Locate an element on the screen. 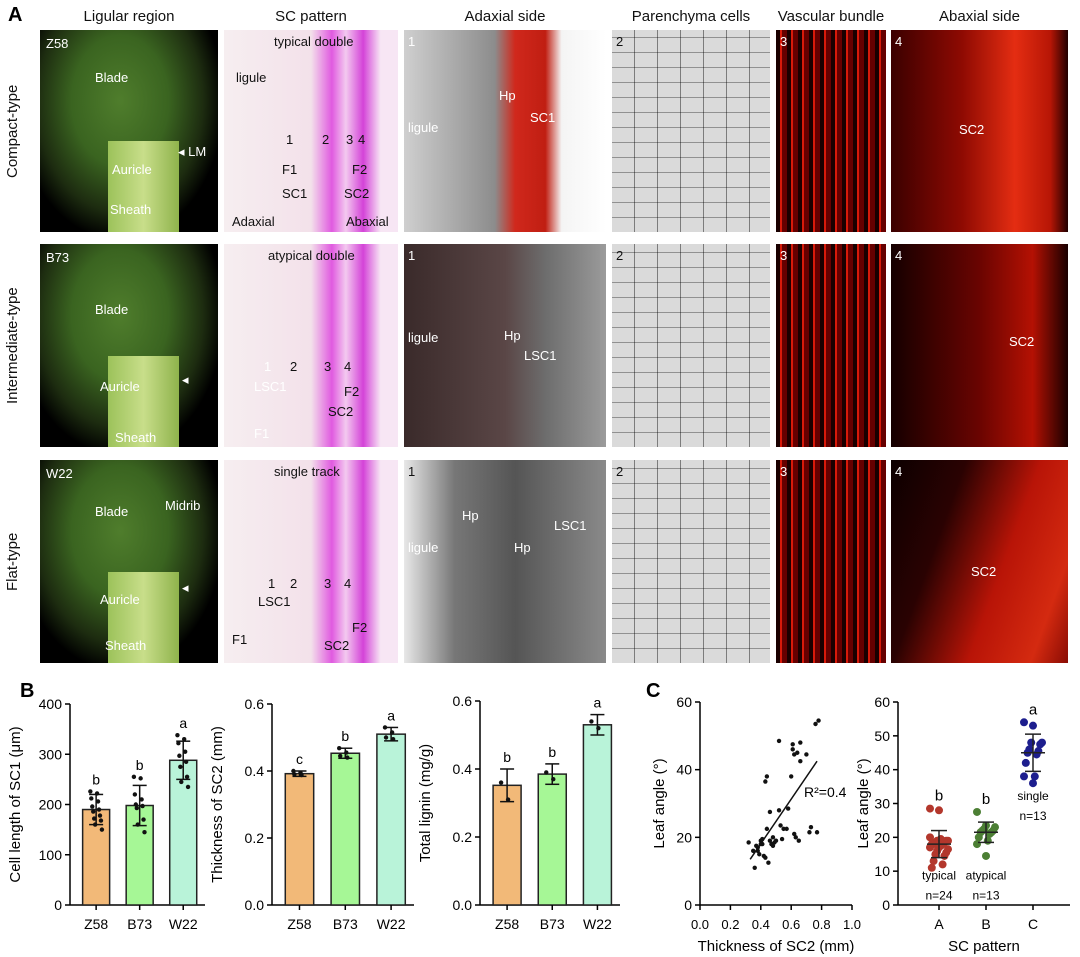 This screenshot has height=957, width=1080. image-annotation: ◂ is located at coordinates (185, 587).